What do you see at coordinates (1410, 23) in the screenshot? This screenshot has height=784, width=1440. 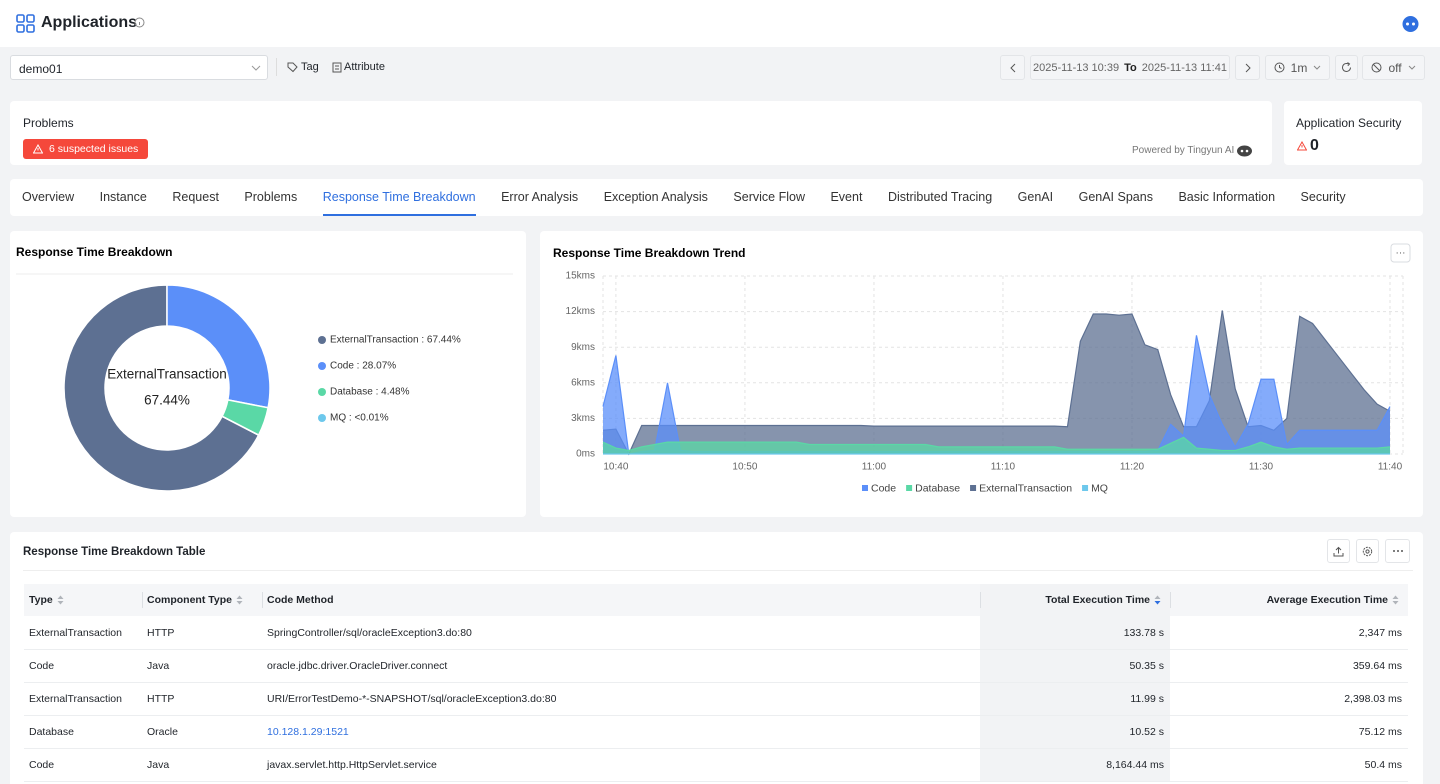 I see `assistant-icon` at bounding box center [1410, 23].